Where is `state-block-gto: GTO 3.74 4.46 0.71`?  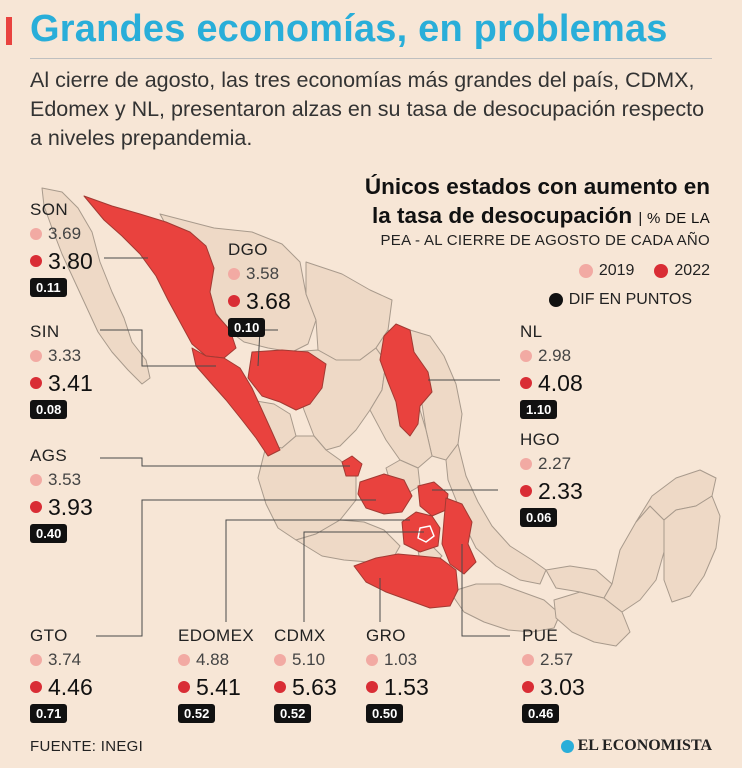
state-block-gto: GTO 3.74 4.46 0.71 is located at coordinates (61, 673).